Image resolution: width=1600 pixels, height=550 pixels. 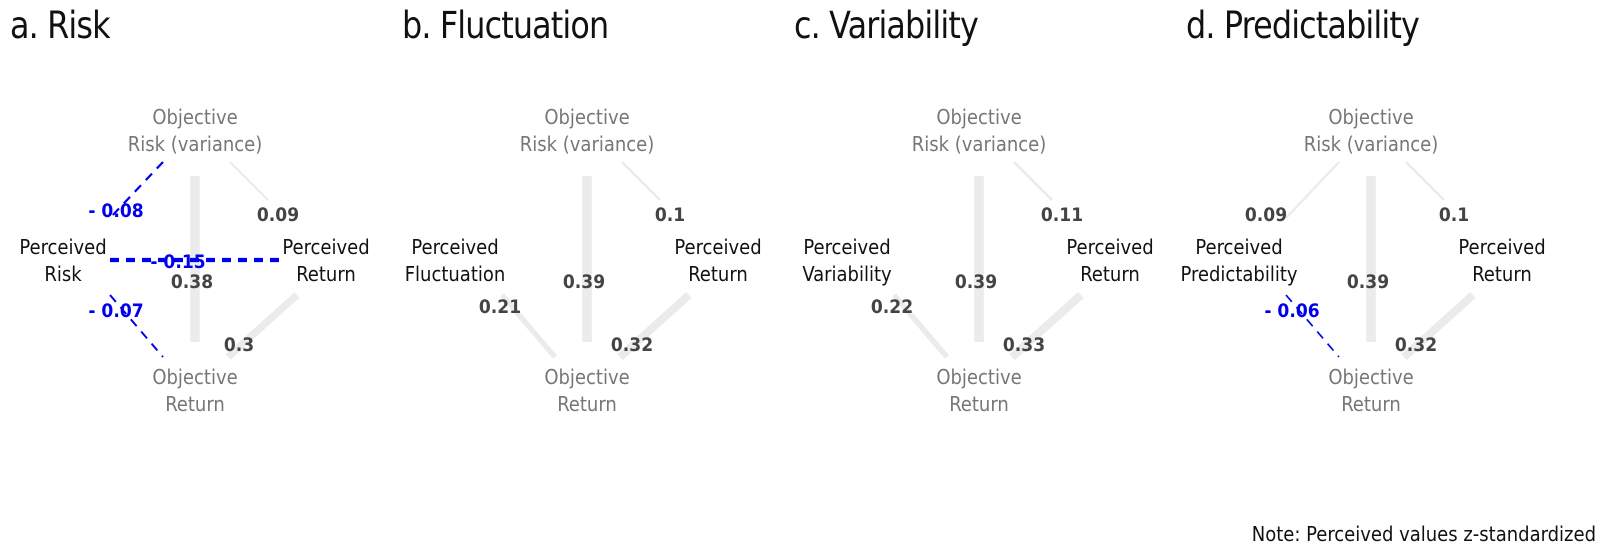 I want to click on coefficient-label: - 0.15, so click(x=178, y=262).